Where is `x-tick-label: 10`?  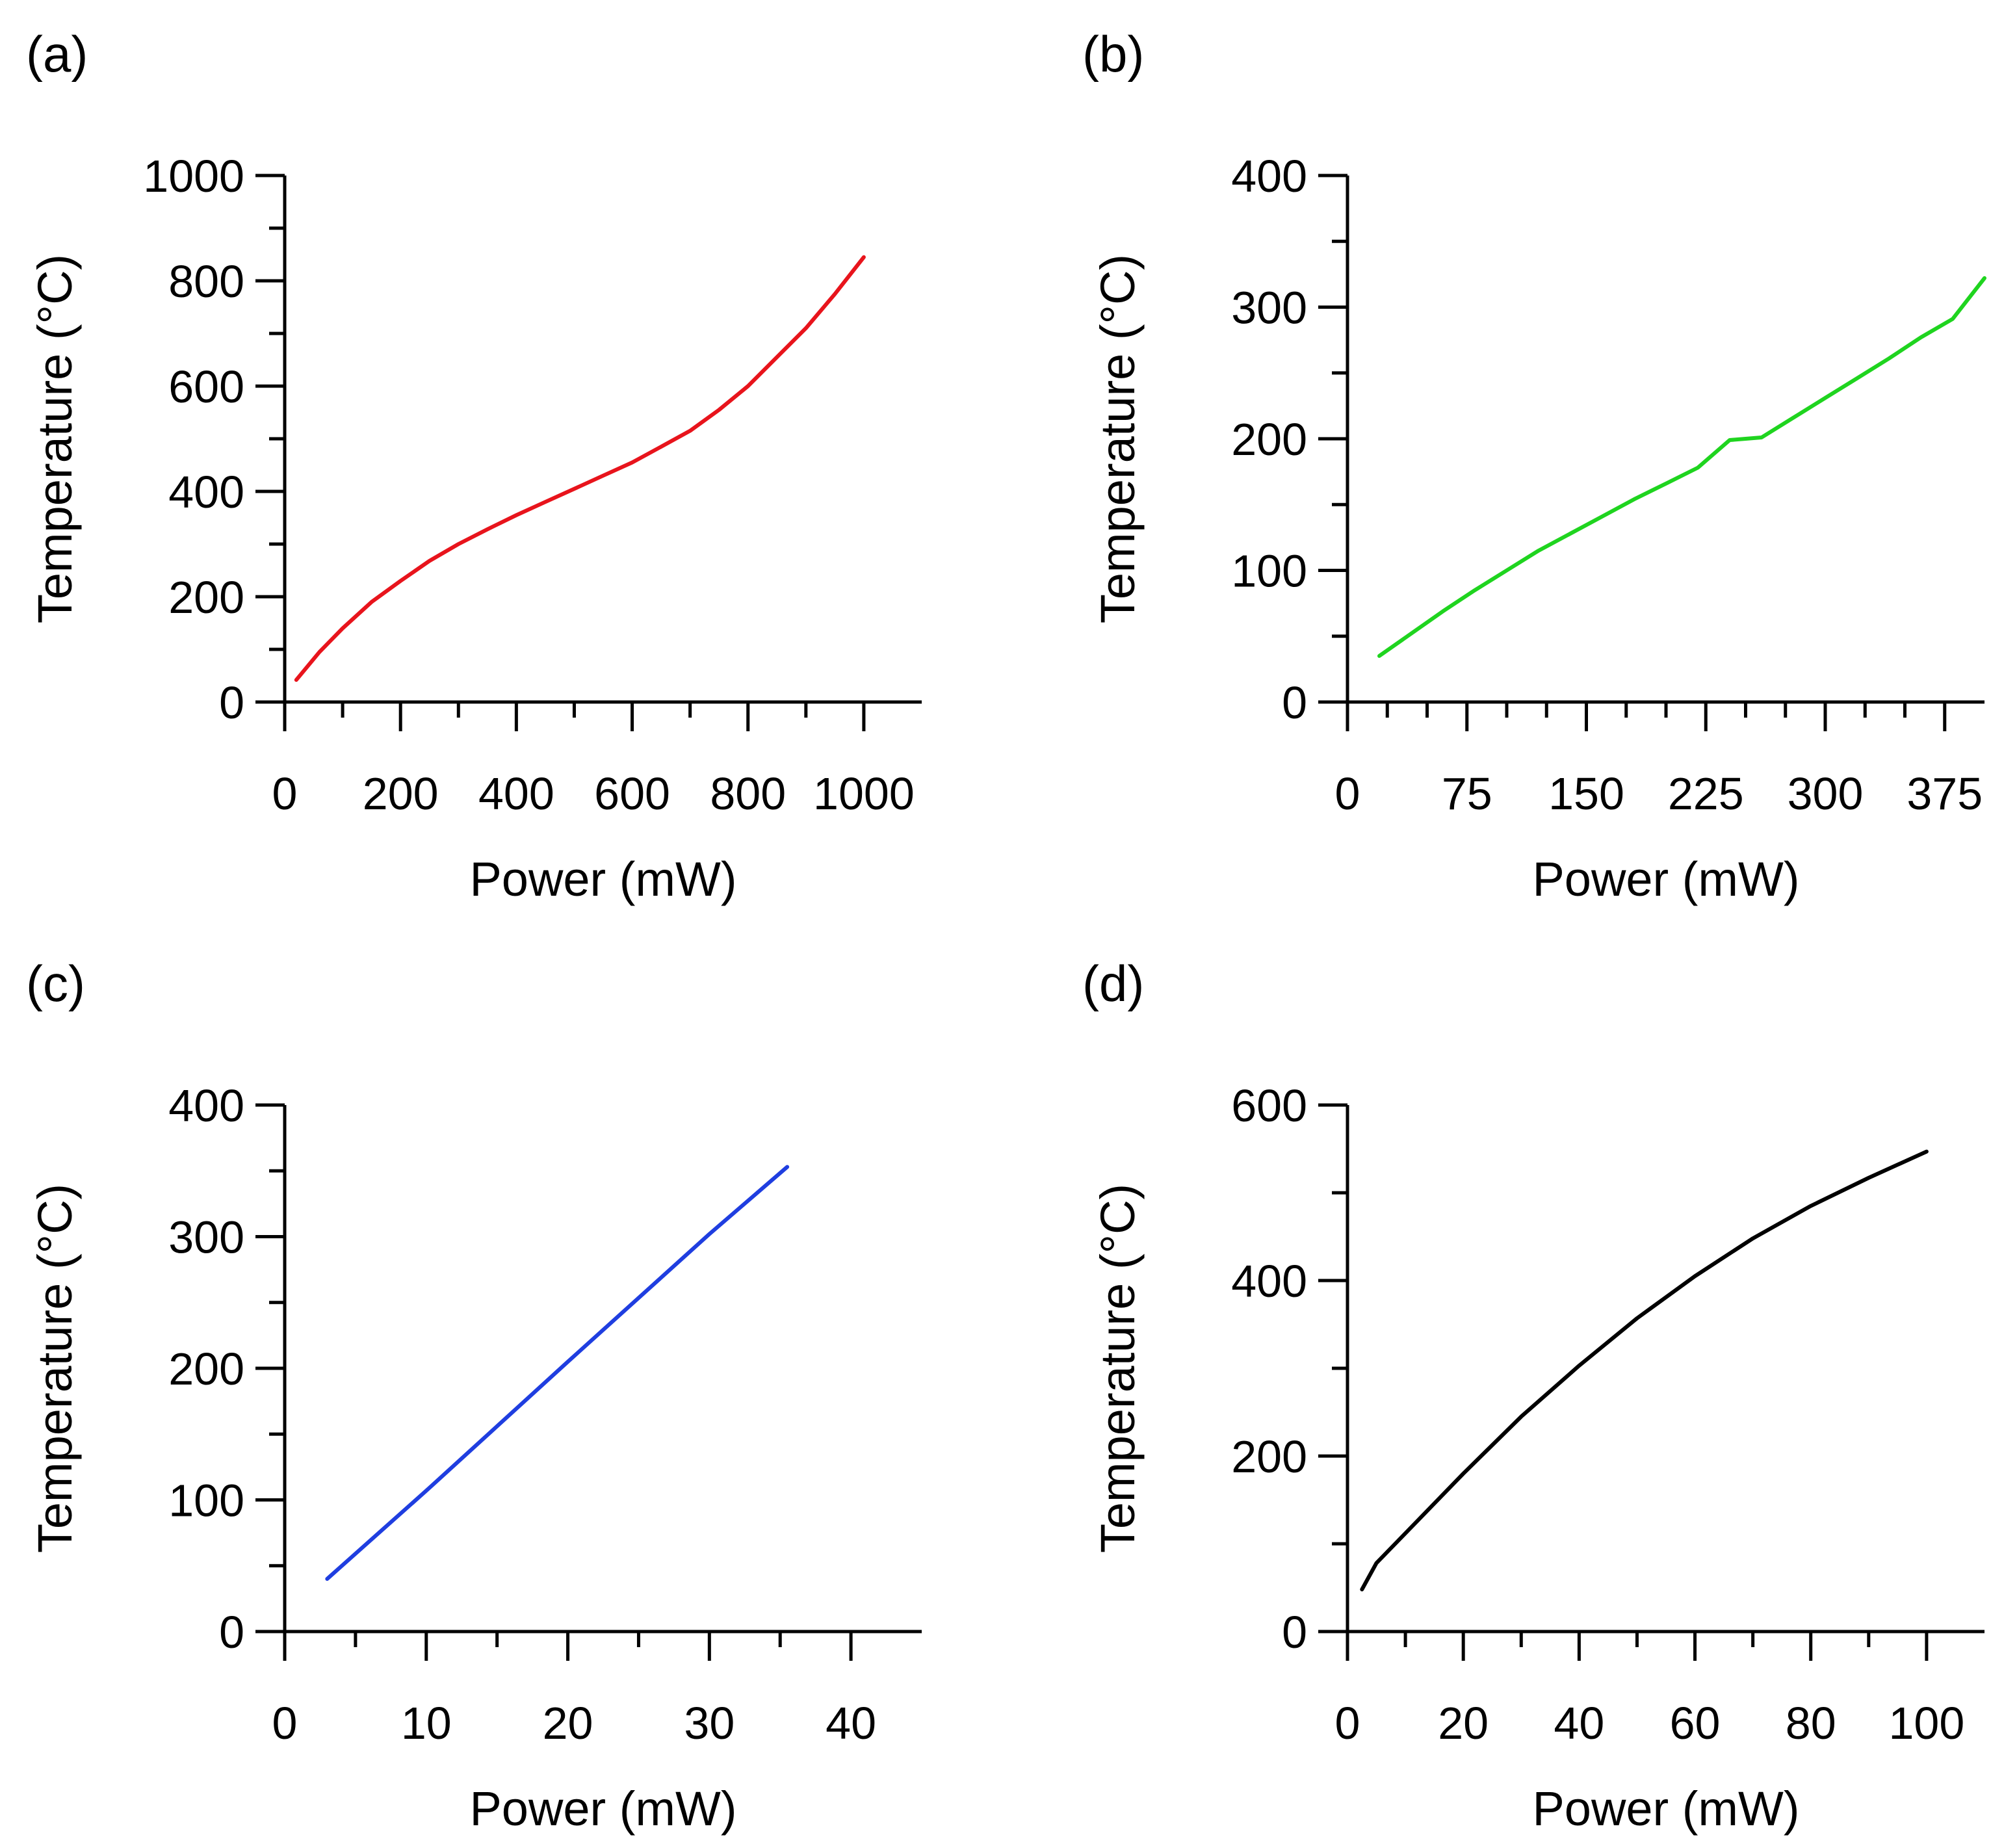 x-tick-label: 10 is located at coordinates (427, 1723).